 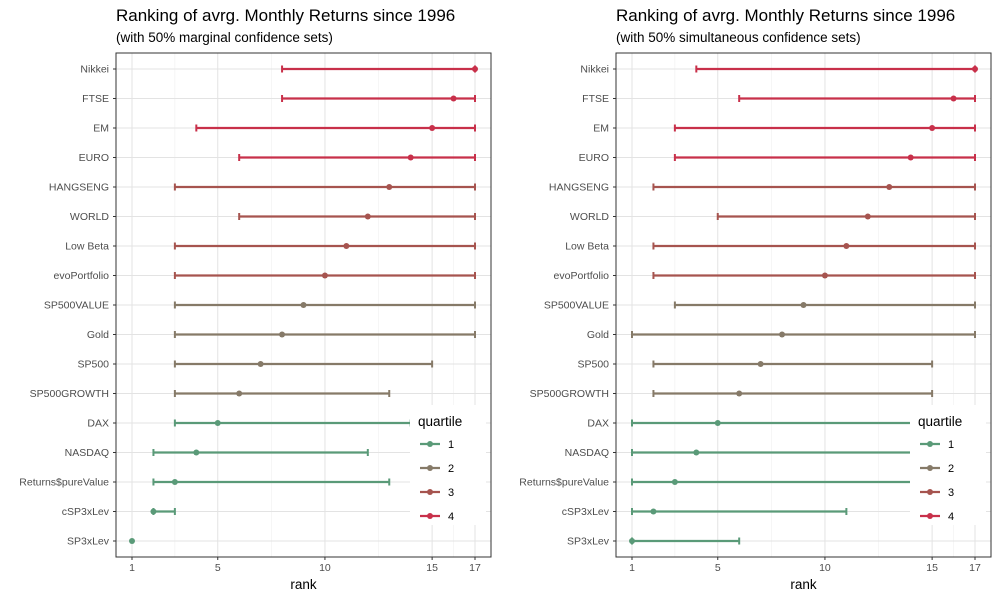 I want to click on interval-gold, so click(x=803, y=334).